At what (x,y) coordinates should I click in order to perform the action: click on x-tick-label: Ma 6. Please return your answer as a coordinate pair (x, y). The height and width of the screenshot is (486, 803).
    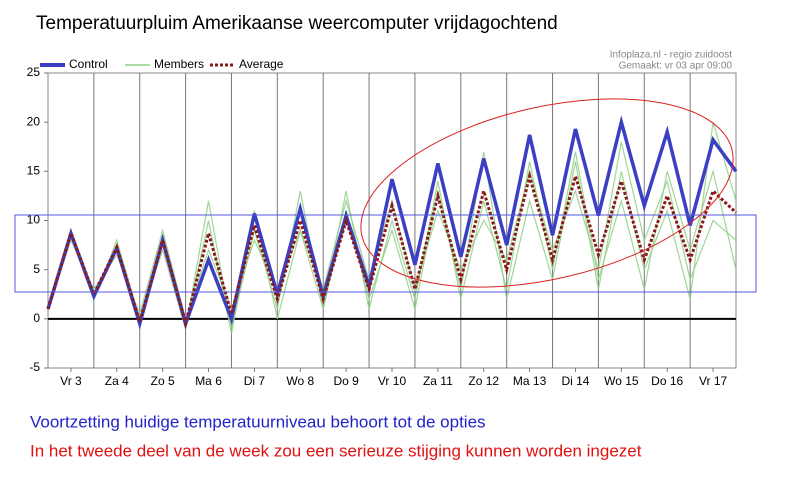
    Looking at the image, I should click on (208, 381).